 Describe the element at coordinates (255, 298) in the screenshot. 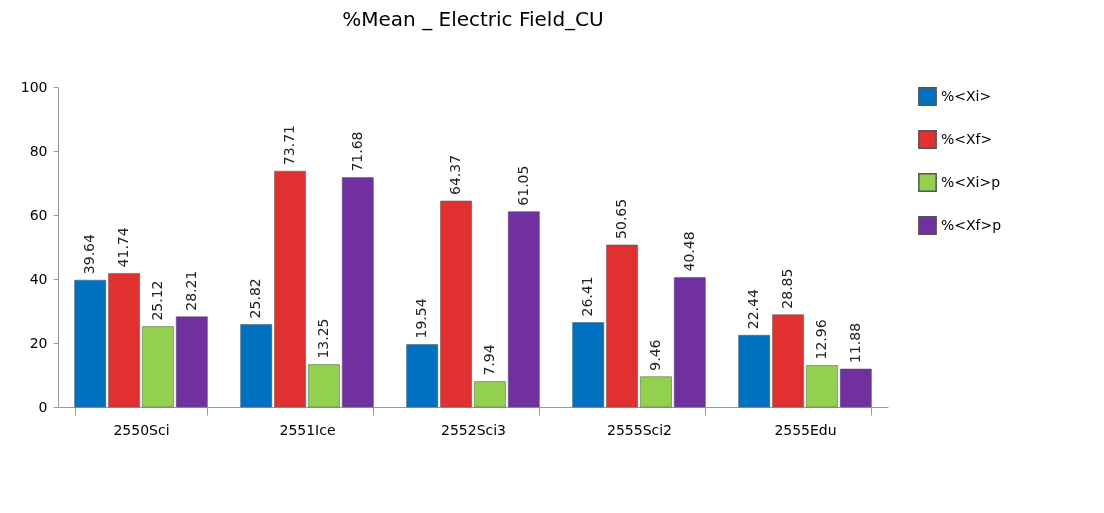

I see `data-label: 25.82` at that location.